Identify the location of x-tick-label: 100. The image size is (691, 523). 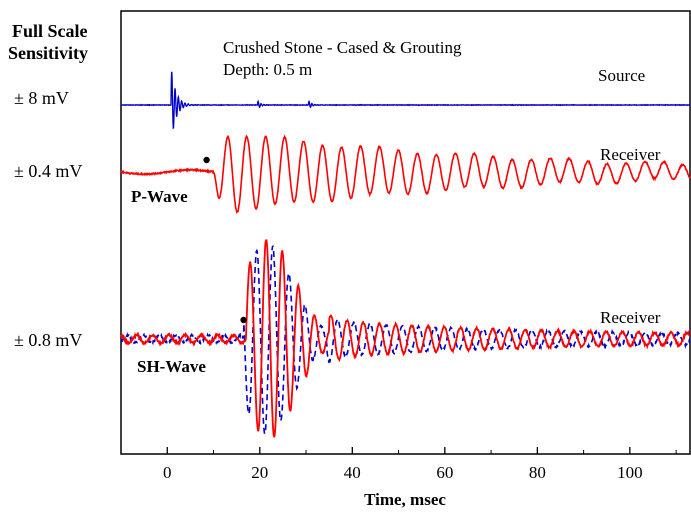
(630, 472).